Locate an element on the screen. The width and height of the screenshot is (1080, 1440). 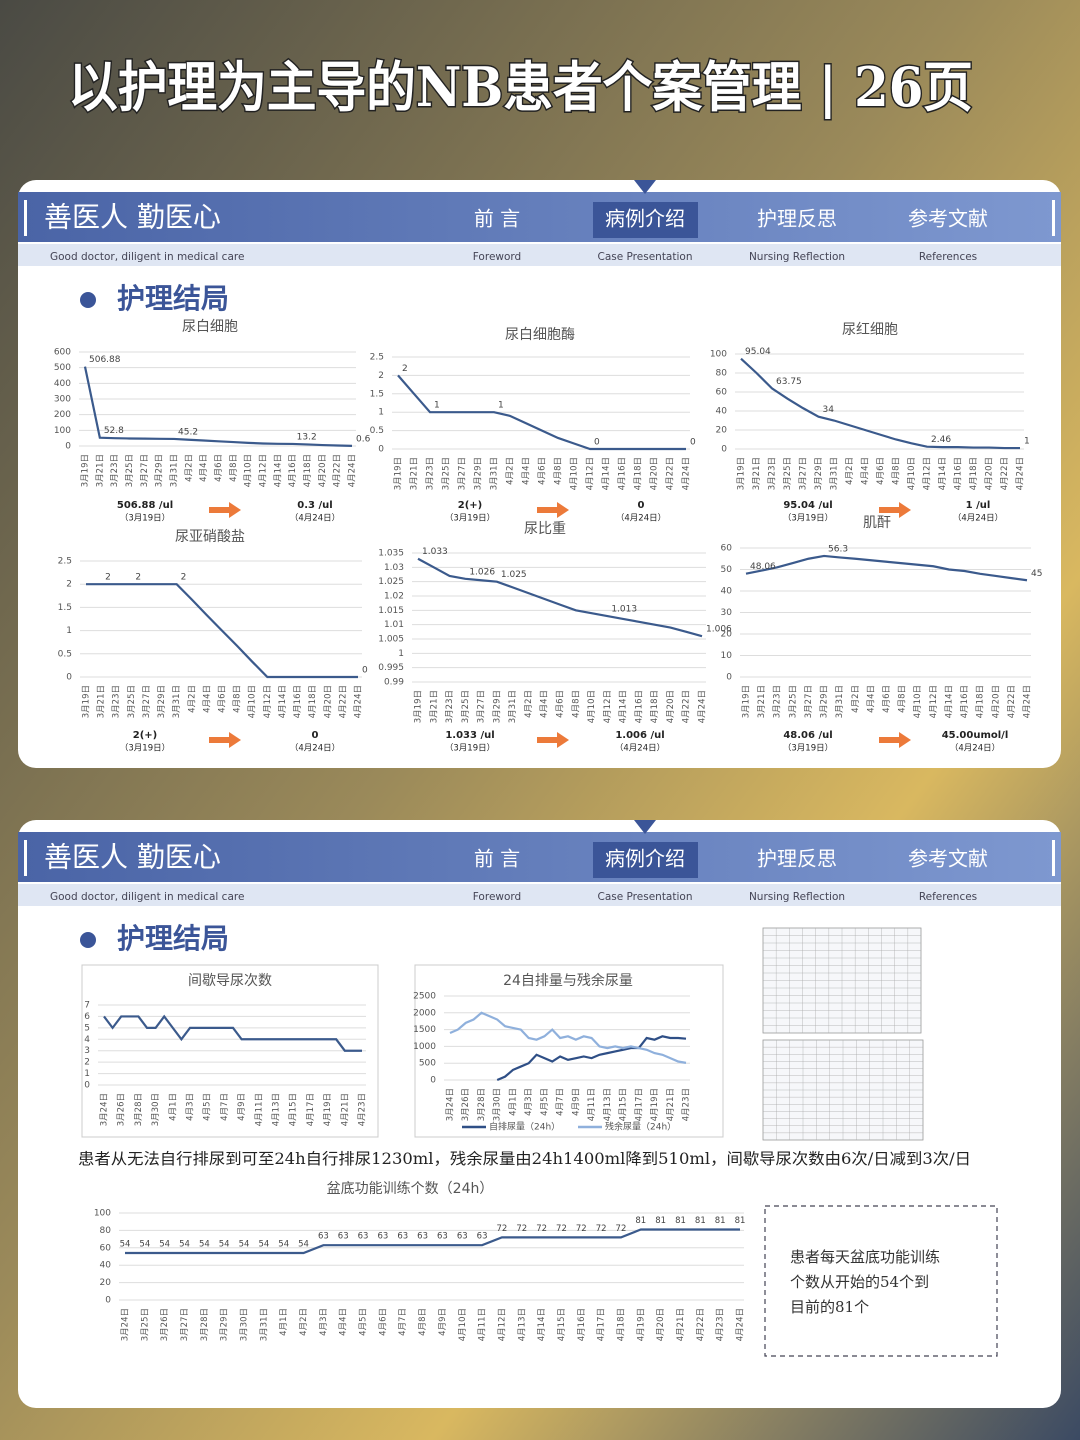
x-tick-label: 4月3日 is located at coordinates (324, 1322).